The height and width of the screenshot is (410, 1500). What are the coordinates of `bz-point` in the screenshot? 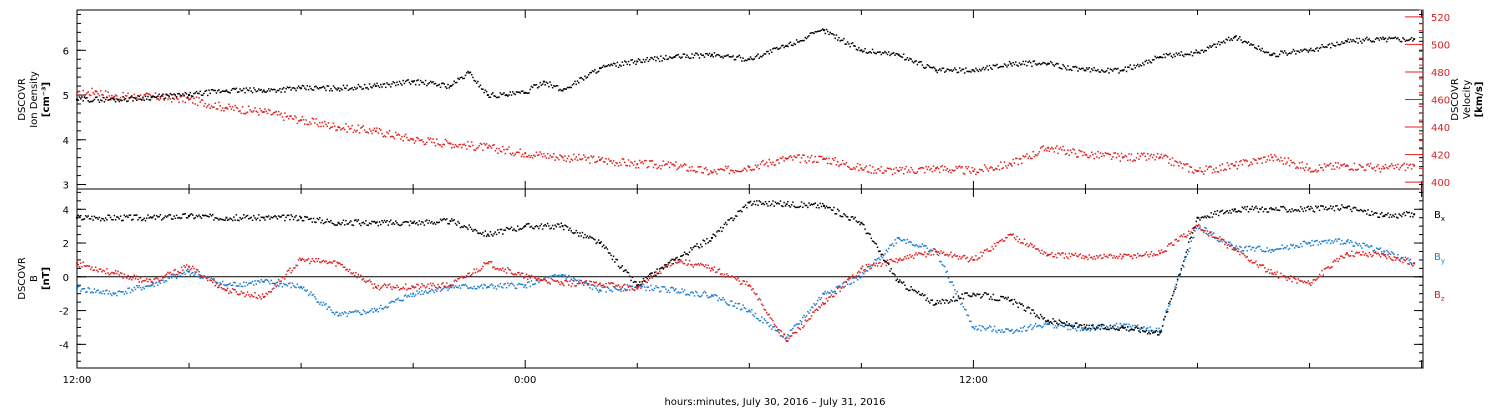 It's located at (450, 285).